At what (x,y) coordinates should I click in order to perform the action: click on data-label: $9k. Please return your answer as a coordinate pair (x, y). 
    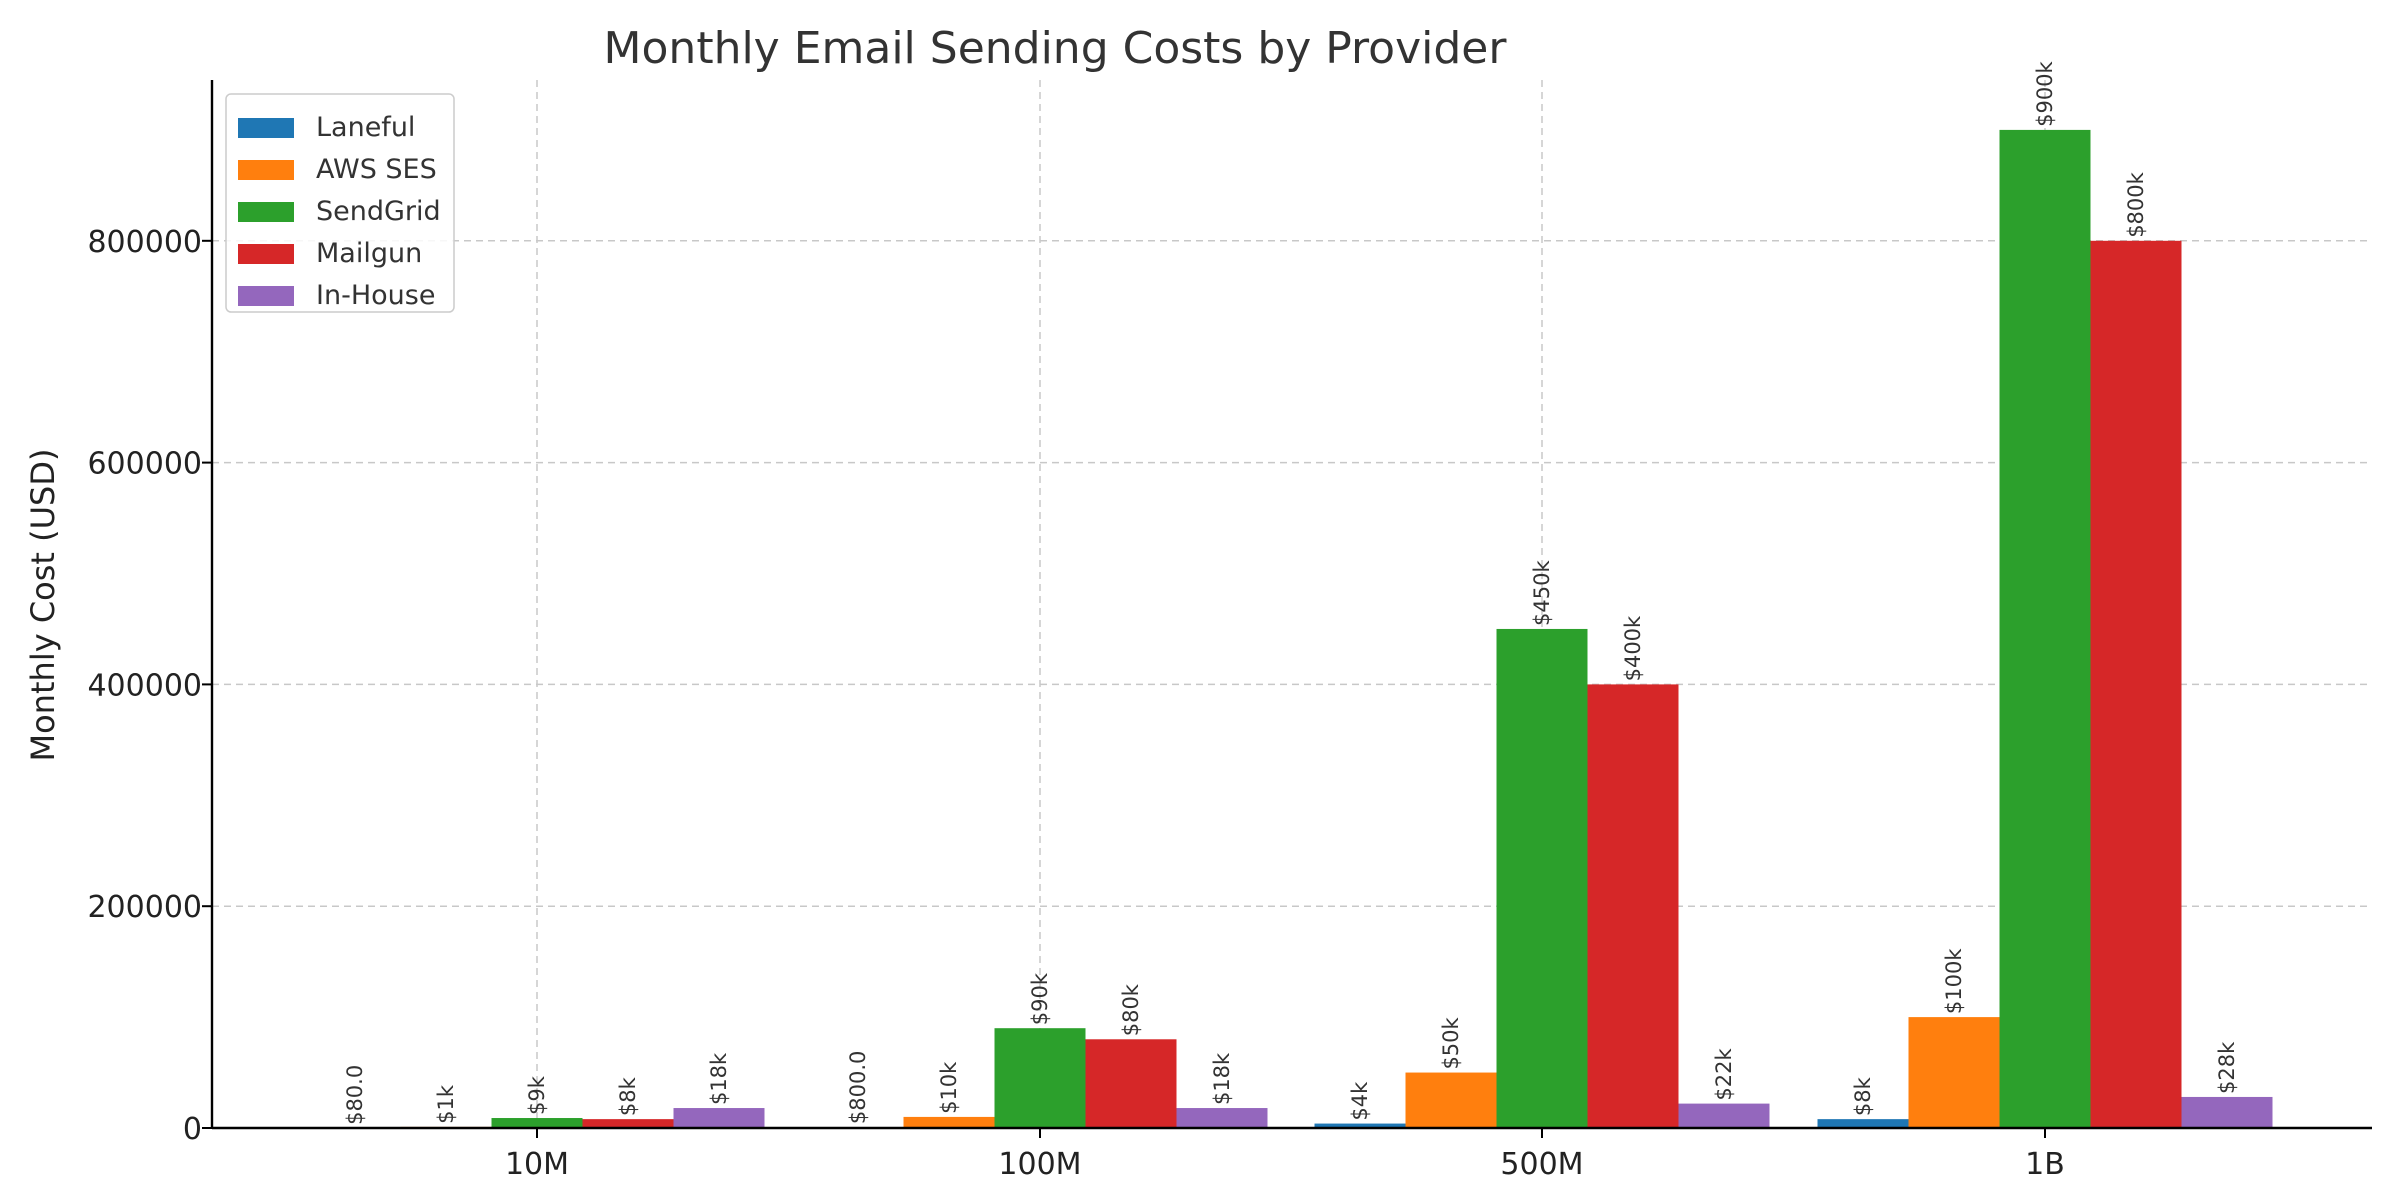
    Looking at the image, I should click on (537, 1095).